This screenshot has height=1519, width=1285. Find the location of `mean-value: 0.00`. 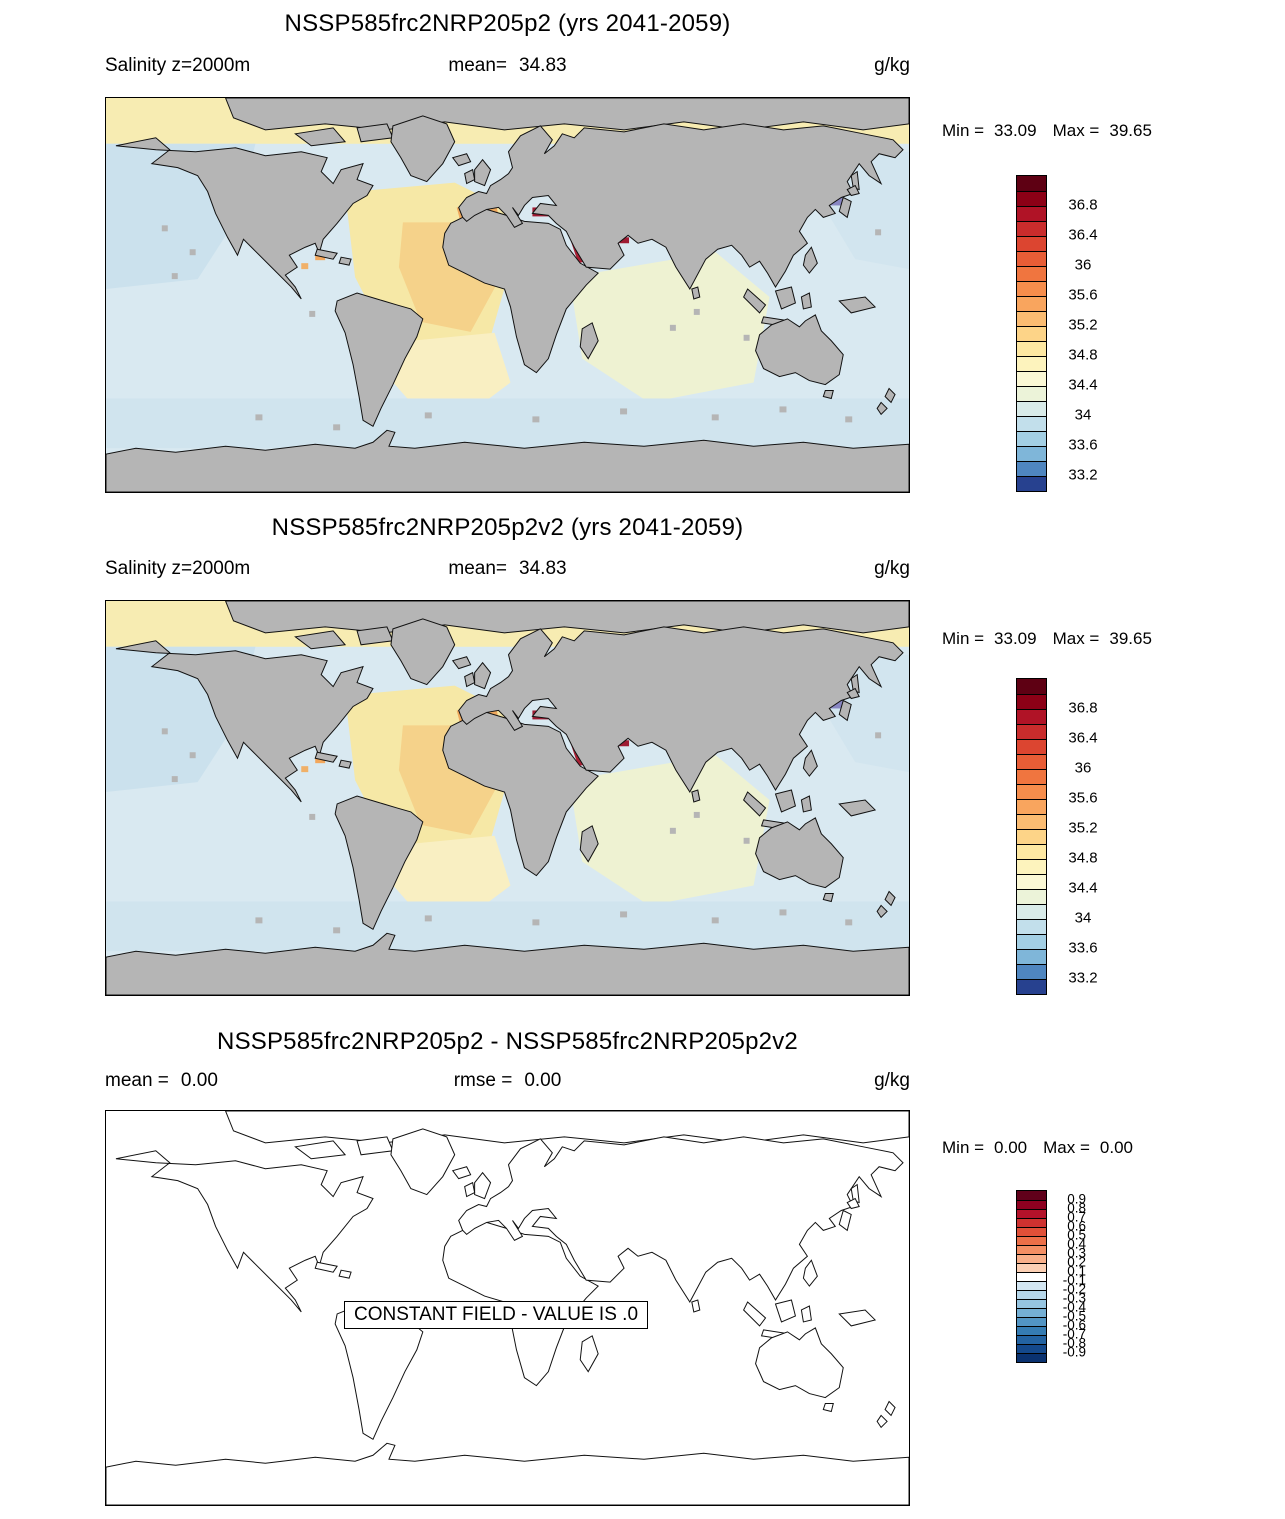

mean-value: 0.00 is located at coordinates (199, 1080).